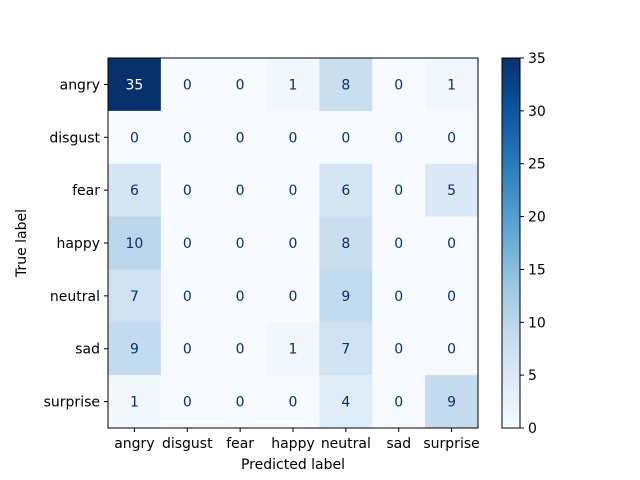  I want to click on y-tick-label: fear, so click(86, 191).